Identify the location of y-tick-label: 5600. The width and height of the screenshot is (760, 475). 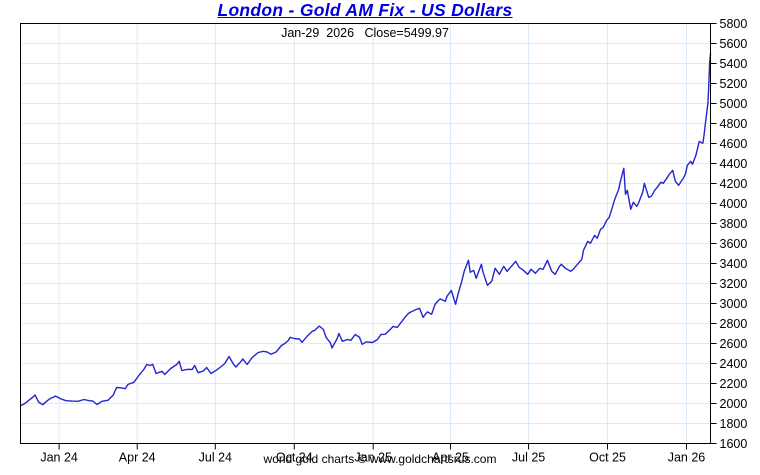
(734, 44).